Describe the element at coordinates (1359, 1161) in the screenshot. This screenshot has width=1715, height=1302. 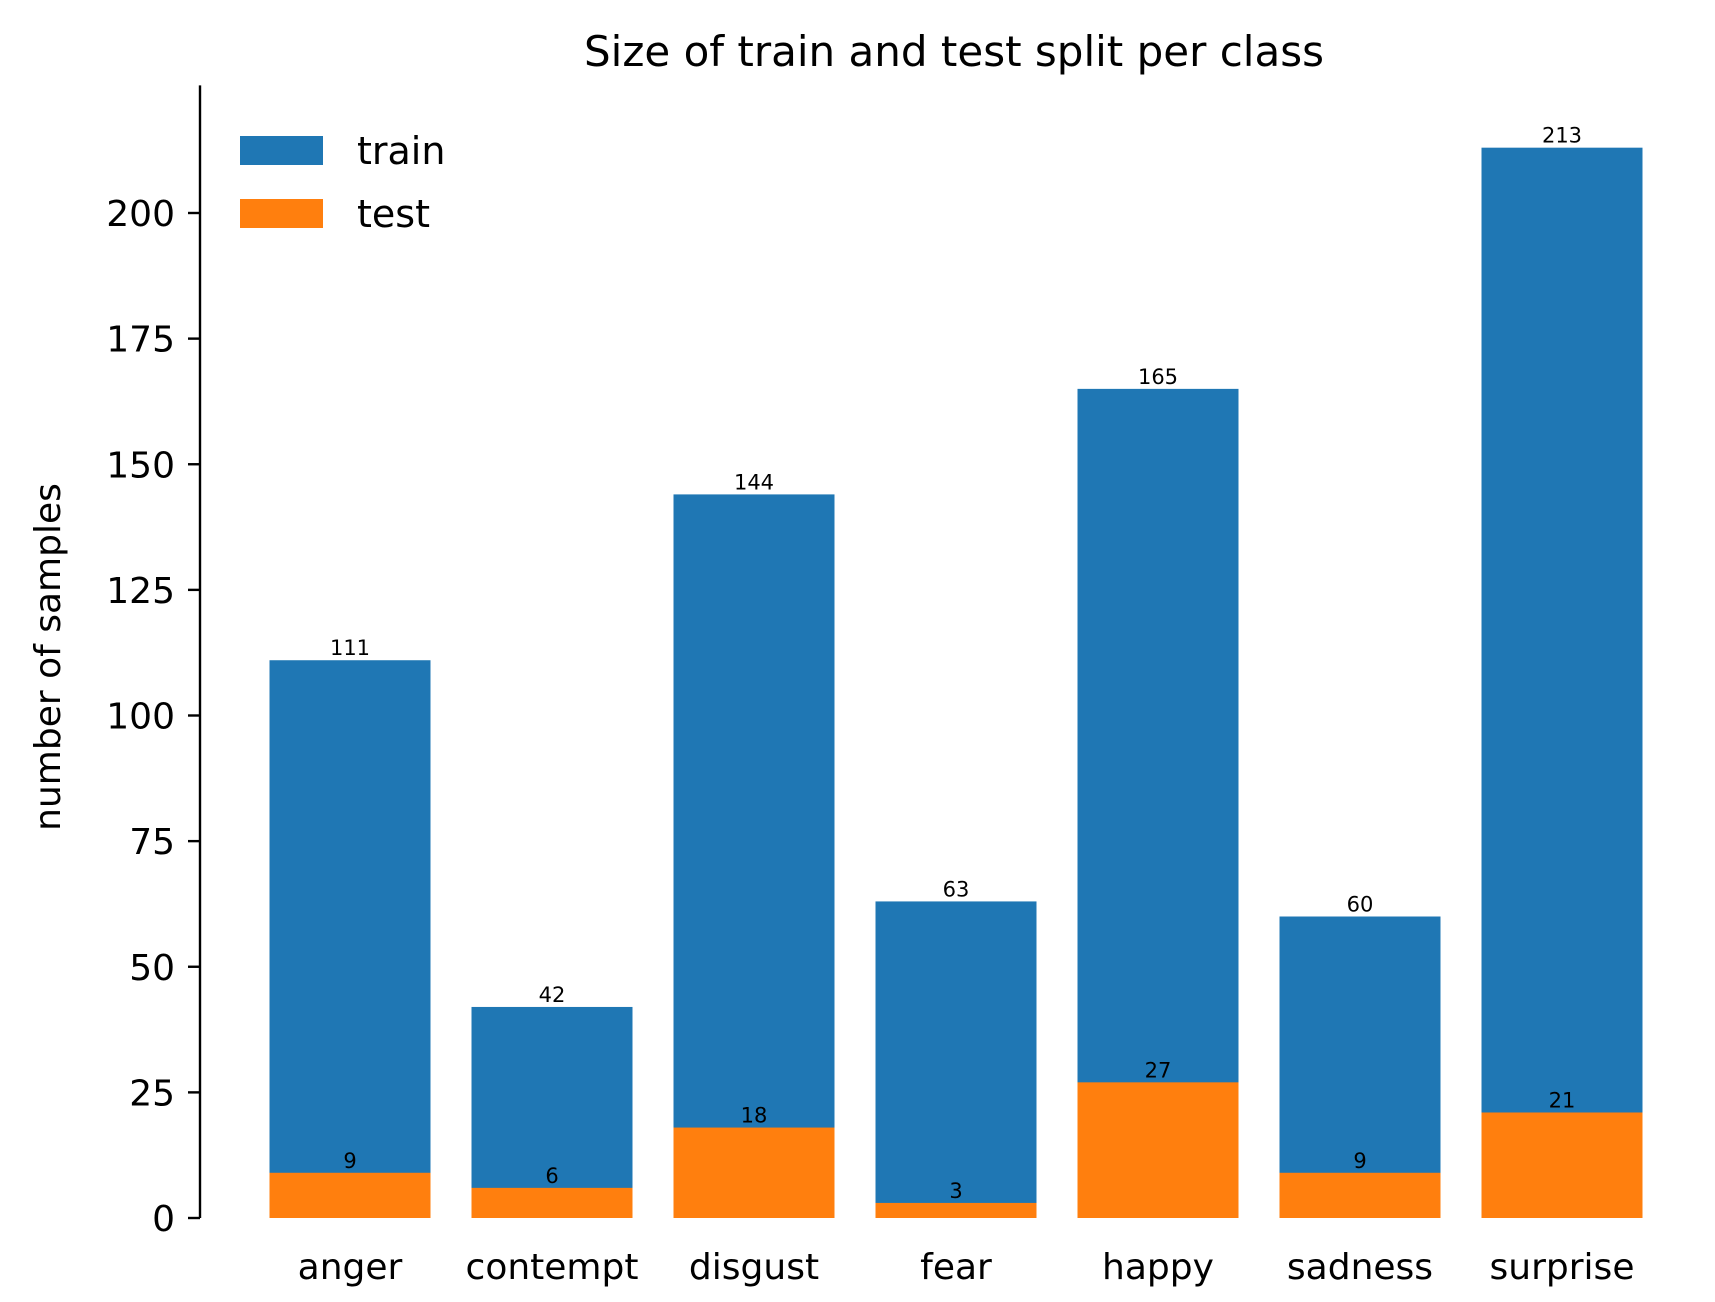
I see `data-label-test-sadness: 9` at that location.